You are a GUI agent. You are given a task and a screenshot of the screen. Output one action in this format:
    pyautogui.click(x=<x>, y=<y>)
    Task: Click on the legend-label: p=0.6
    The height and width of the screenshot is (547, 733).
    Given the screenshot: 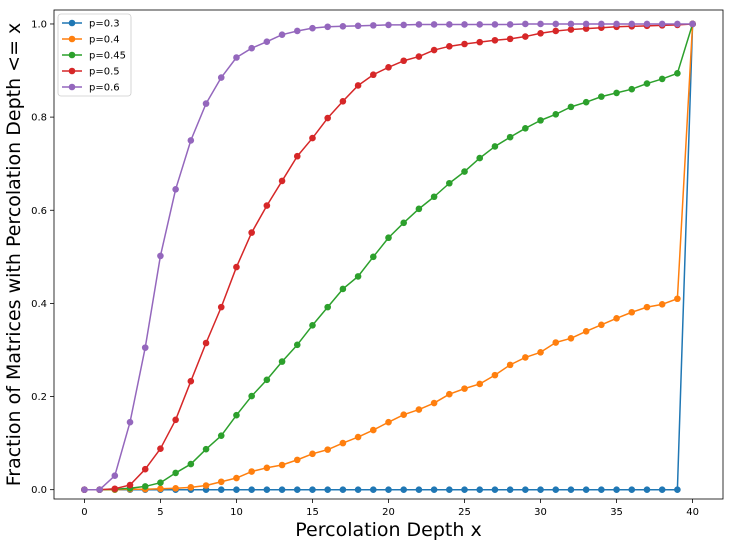 What is the action you would take?
    pyautogui.click(x=104, y=88)
    